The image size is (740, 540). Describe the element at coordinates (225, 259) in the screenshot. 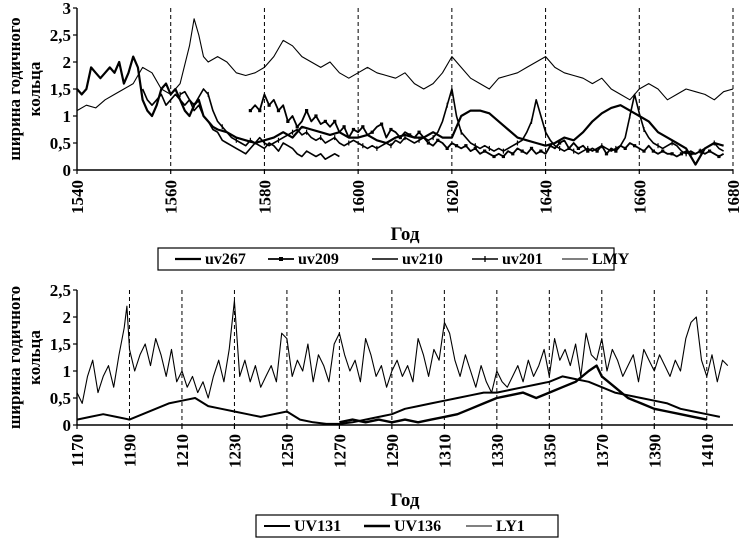

I see `legend-label: uv267` at that location.